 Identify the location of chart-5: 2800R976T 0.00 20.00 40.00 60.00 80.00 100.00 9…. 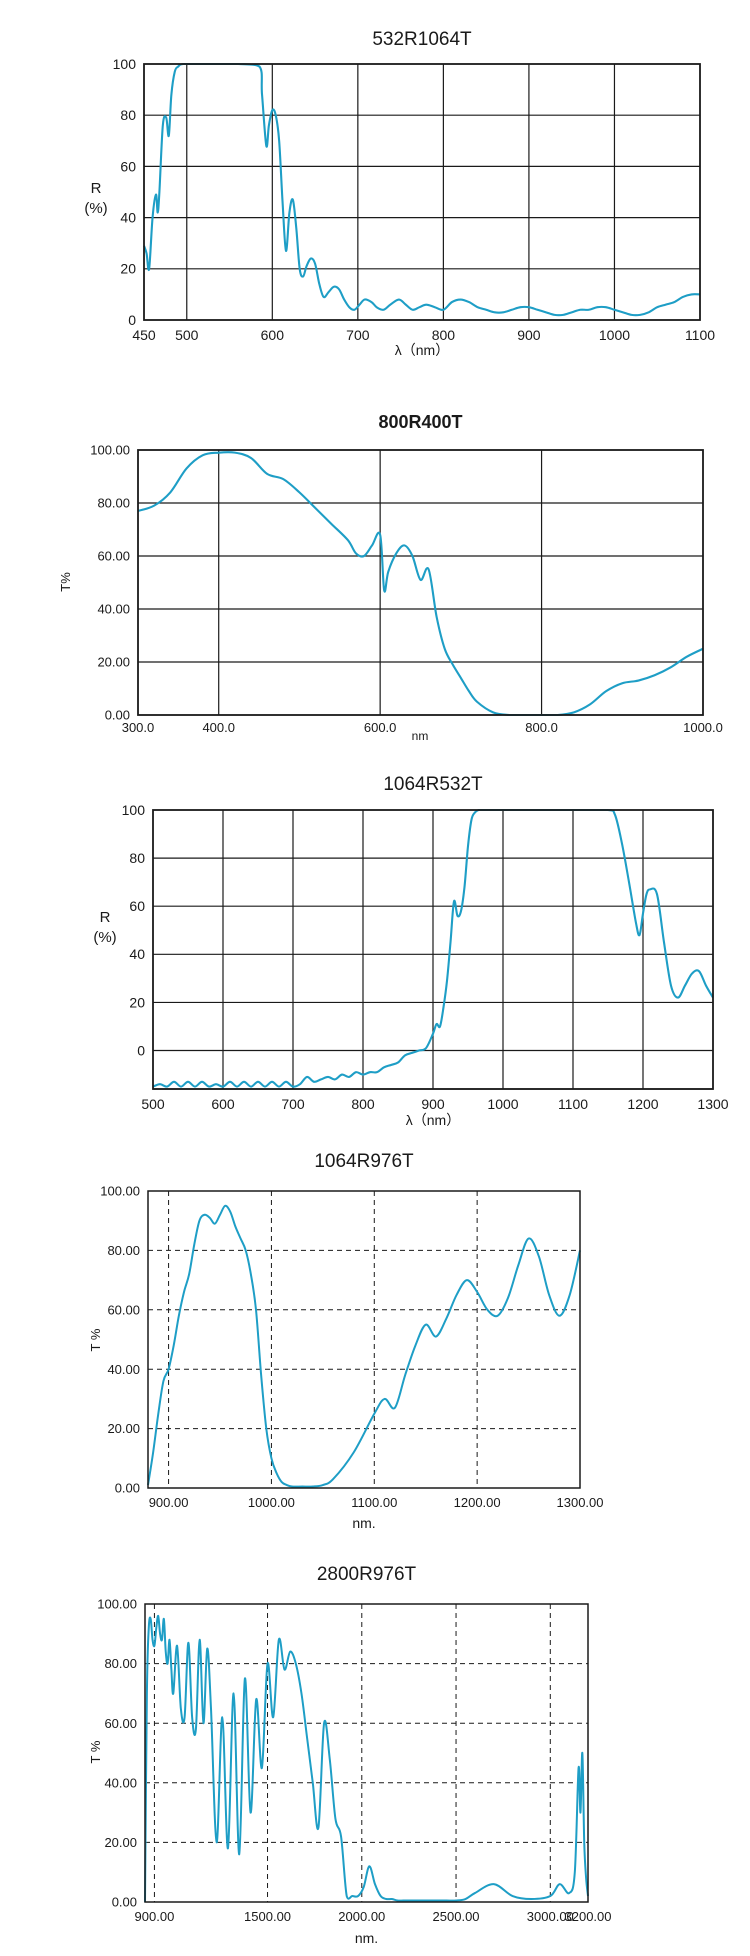
(350, 1755).